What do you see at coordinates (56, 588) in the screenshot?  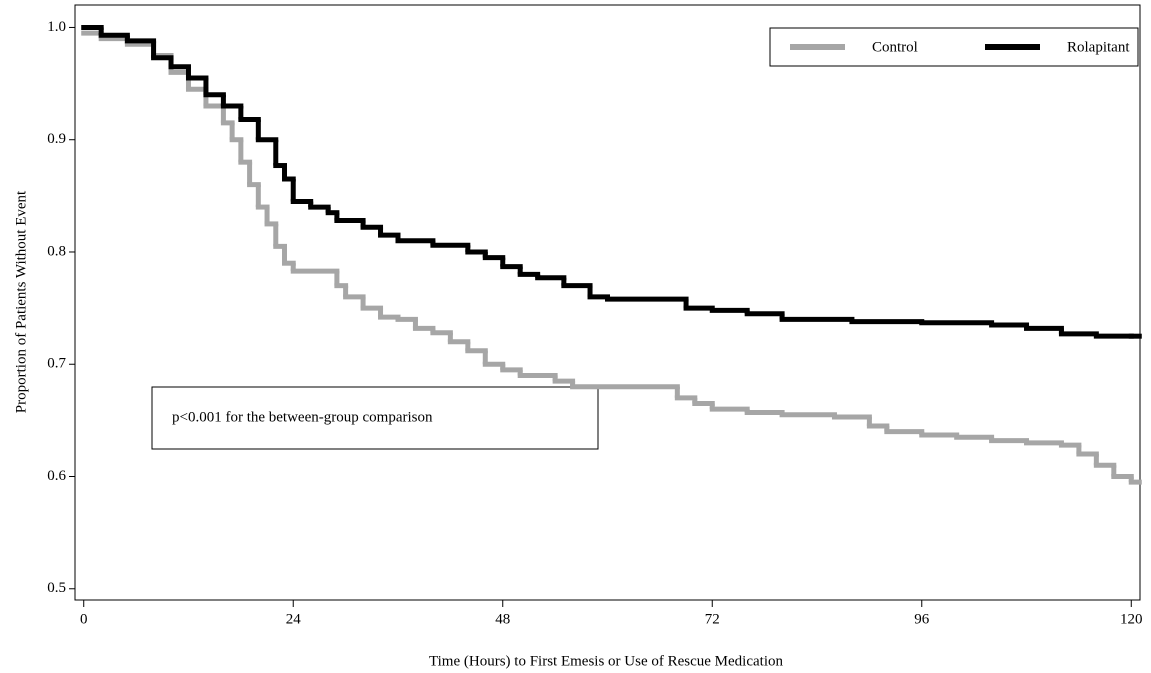 I see `y-tick-label: 0.5` at bounding box center [56, 588].